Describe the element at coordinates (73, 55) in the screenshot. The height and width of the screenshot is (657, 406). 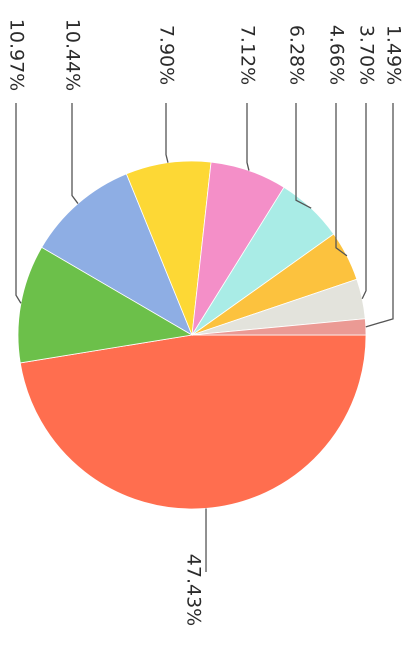
I see `slice-label: 10.44%` at that location.